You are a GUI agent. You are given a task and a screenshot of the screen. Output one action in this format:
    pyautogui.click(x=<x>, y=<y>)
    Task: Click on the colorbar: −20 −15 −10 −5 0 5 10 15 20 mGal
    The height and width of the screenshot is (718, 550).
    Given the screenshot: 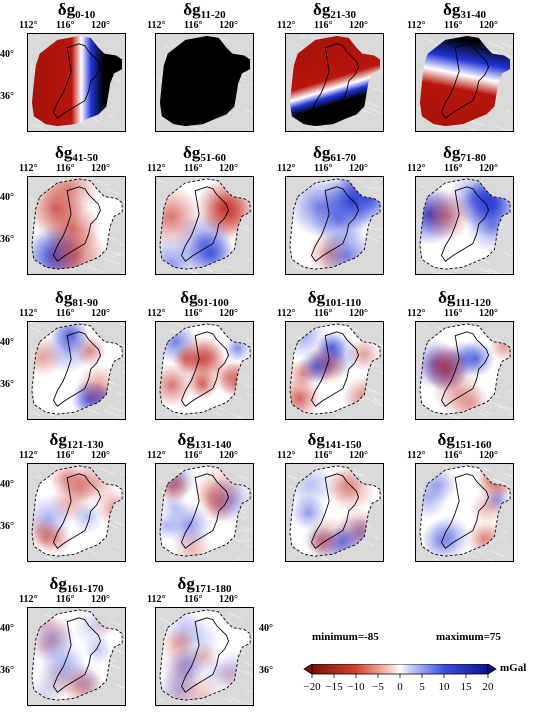 What is the action you would take?
    pyautogui.click(x=420, y=685)
    